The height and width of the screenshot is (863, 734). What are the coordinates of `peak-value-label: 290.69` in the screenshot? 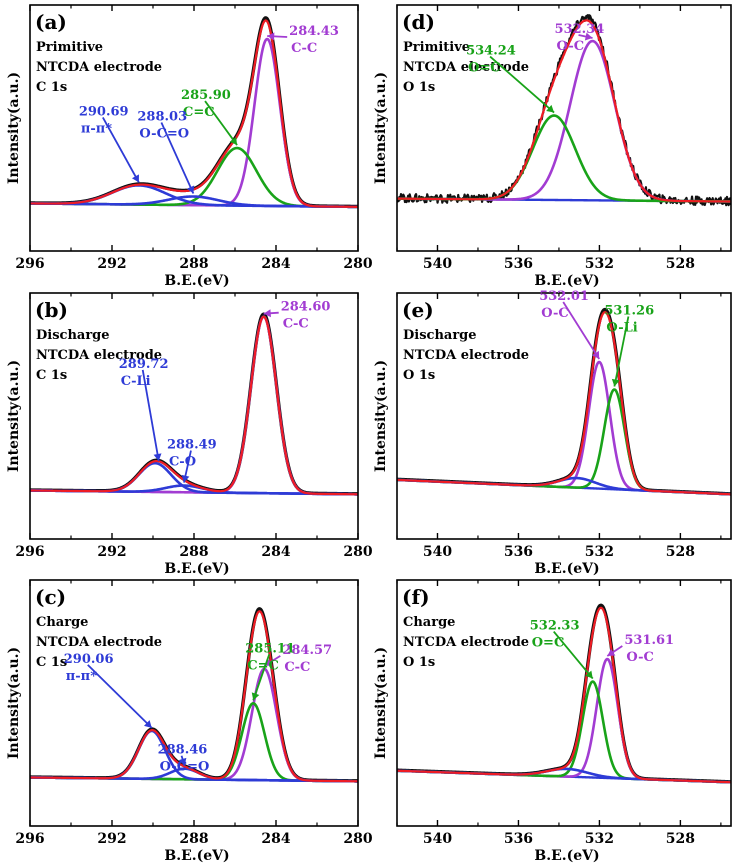 It's located at (104, 111).